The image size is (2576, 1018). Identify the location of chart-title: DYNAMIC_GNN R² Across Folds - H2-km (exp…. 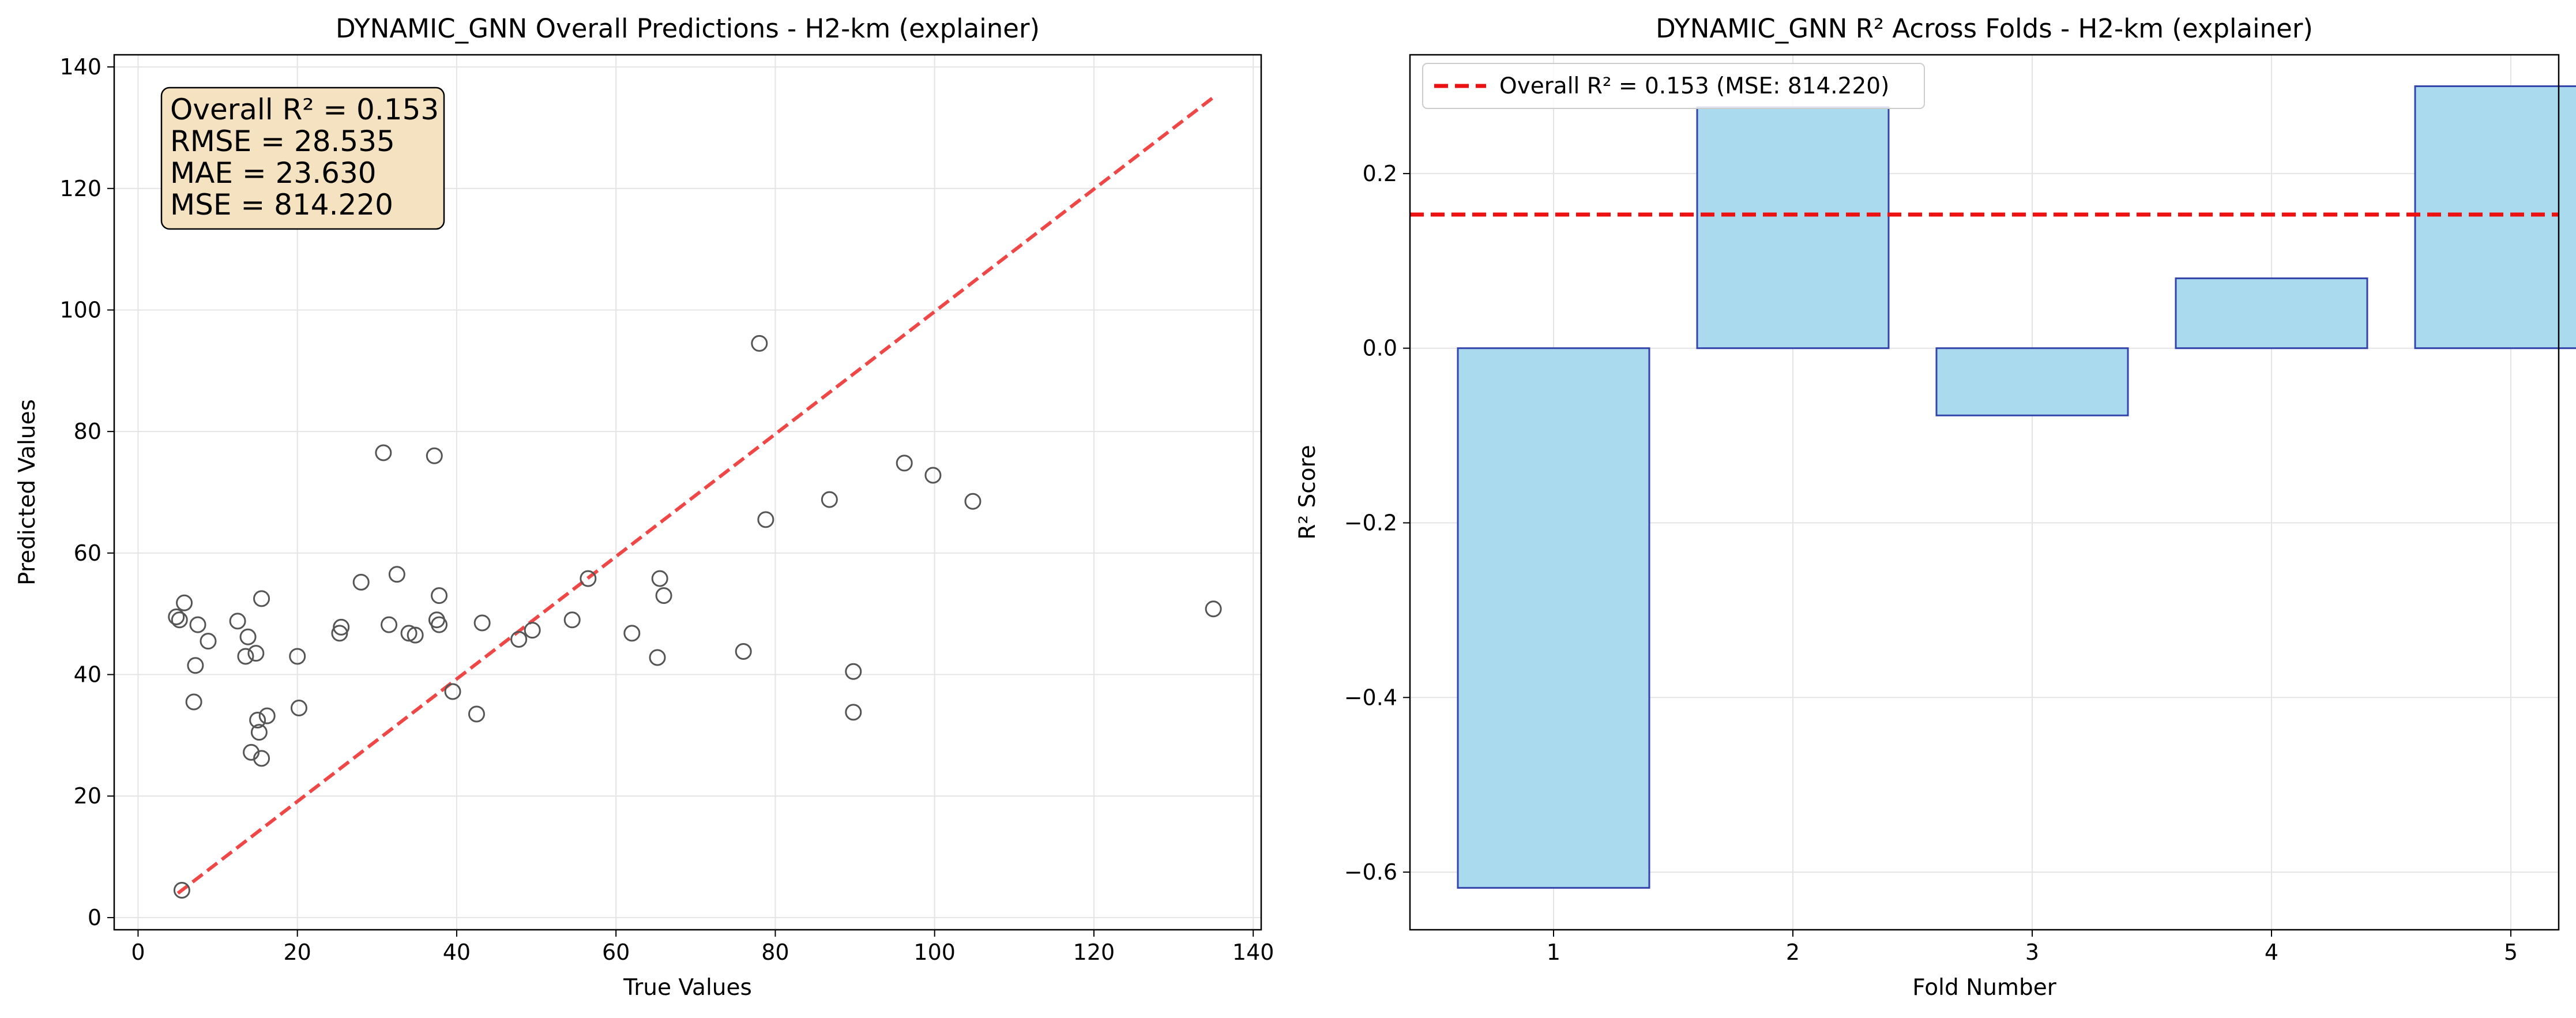
(1984, 28).